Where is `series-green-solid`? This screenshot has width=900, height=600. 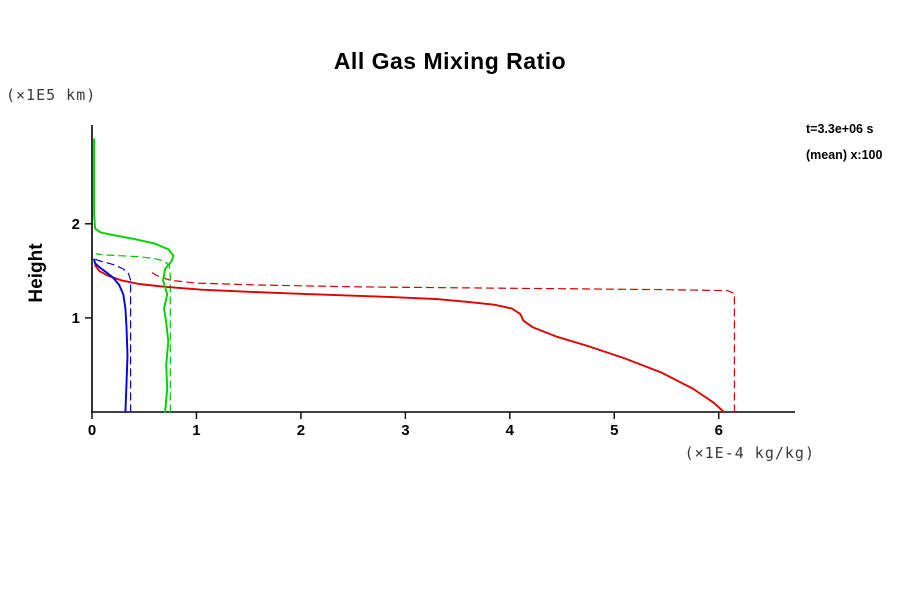
series-green-solid is located at coordinates (134, 275).